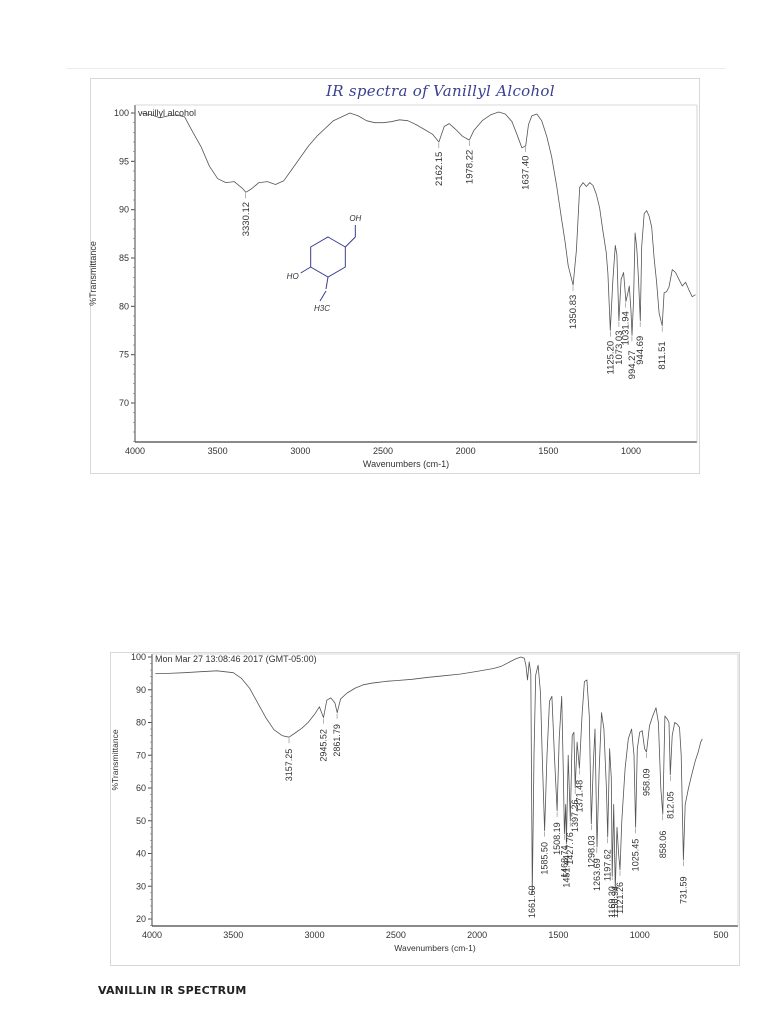 The image size is (768, 1024). Describe the element at coordinates (545, 858) in the screenshot. I see `peak-label: 1585.50` at that location.